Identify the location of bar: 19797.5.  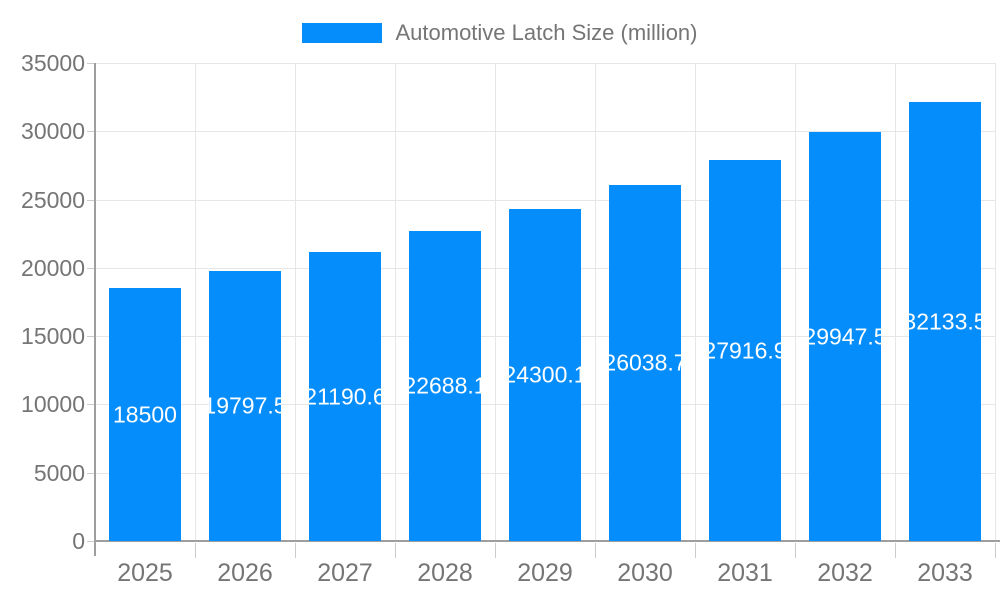
(245, 406).